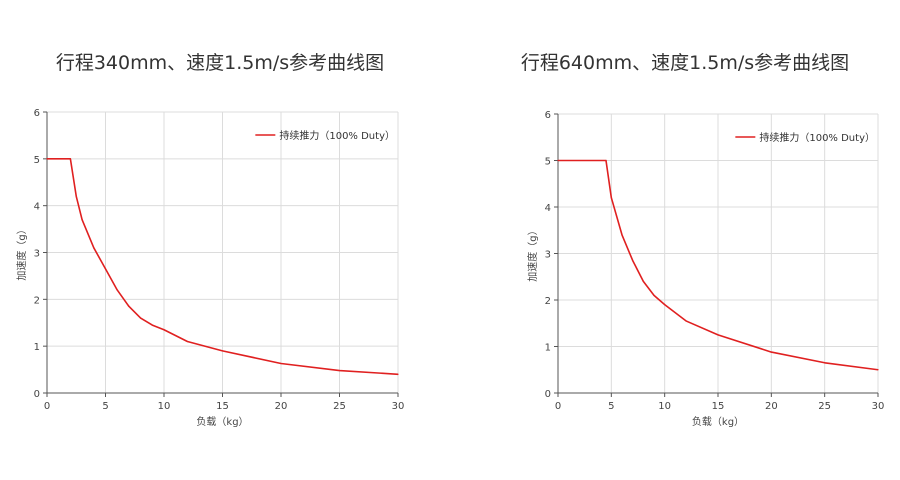 This screenshot has width=900, height=480. Describe the element at coordinates (685, 63) in the screenshot. I see `chart-title: 行程640mm、速度1.5m/s参考曲线图` at that location.